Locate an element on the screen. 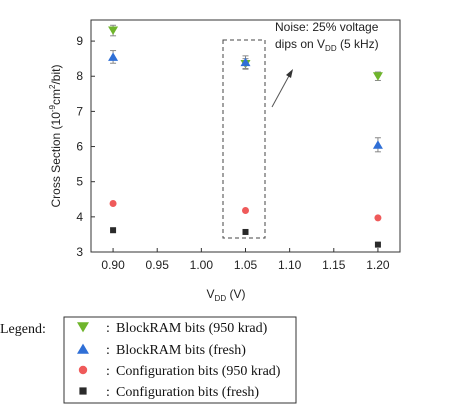 The width and height of the screenshot is (474, 406). legend-label: Configuration bits (fresh) is located at coordinates (187, 392).